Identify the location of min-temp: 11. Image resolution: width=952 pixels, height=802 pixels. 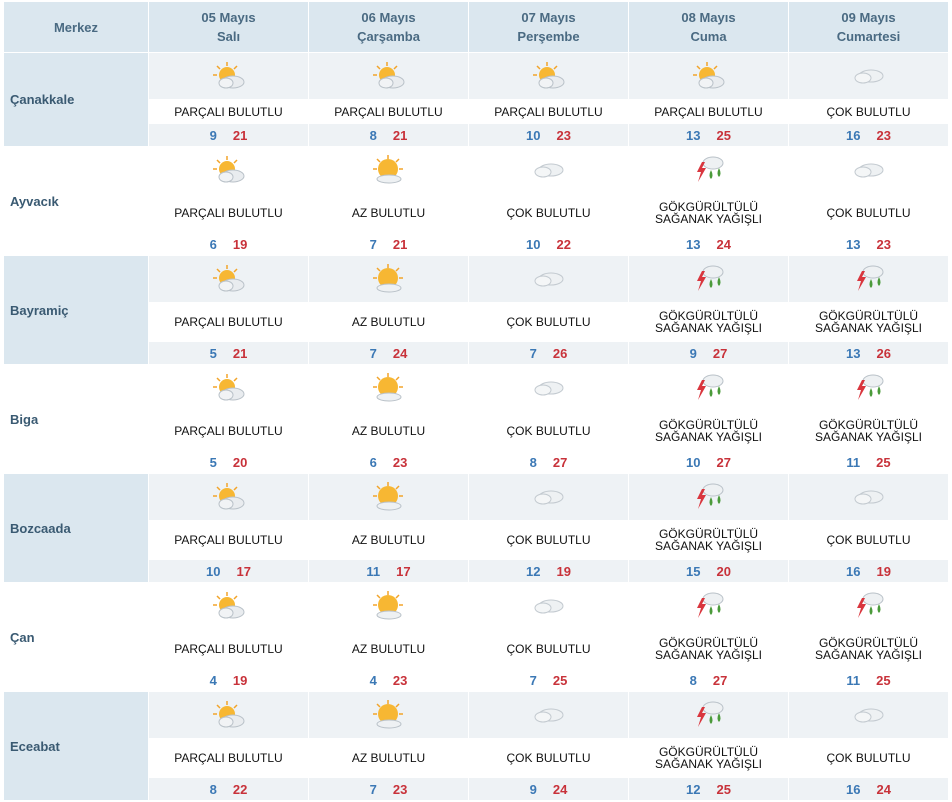
(853, 462).